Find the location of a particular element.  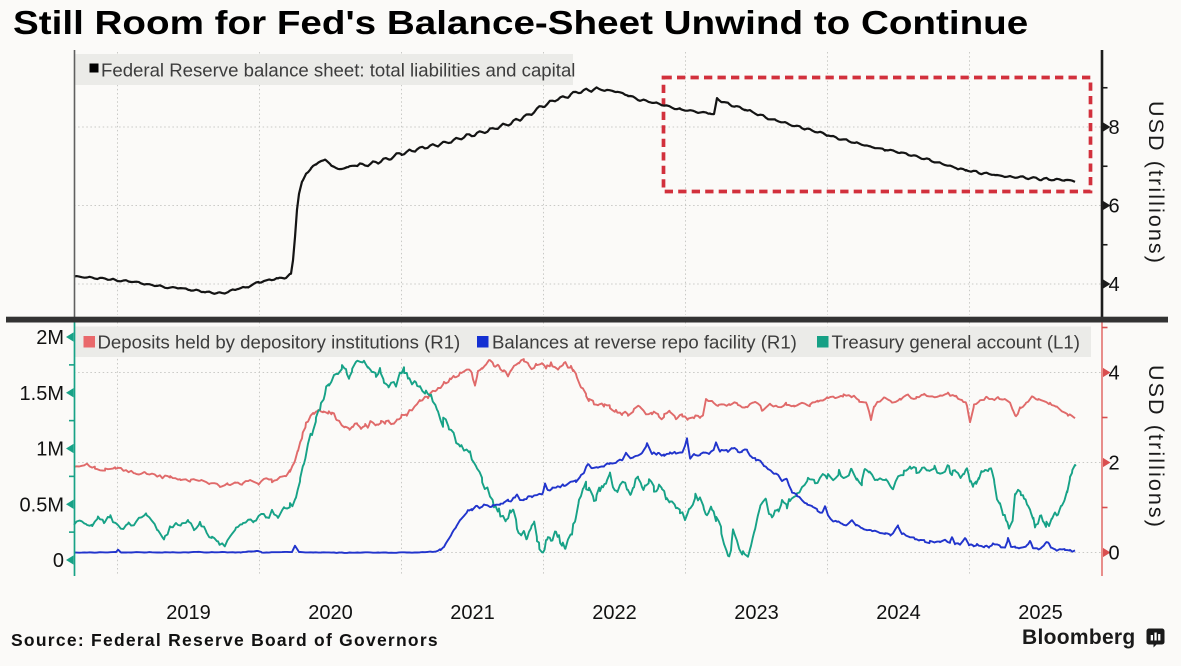

svg-text: 1M is located at coordinates (50, 450).